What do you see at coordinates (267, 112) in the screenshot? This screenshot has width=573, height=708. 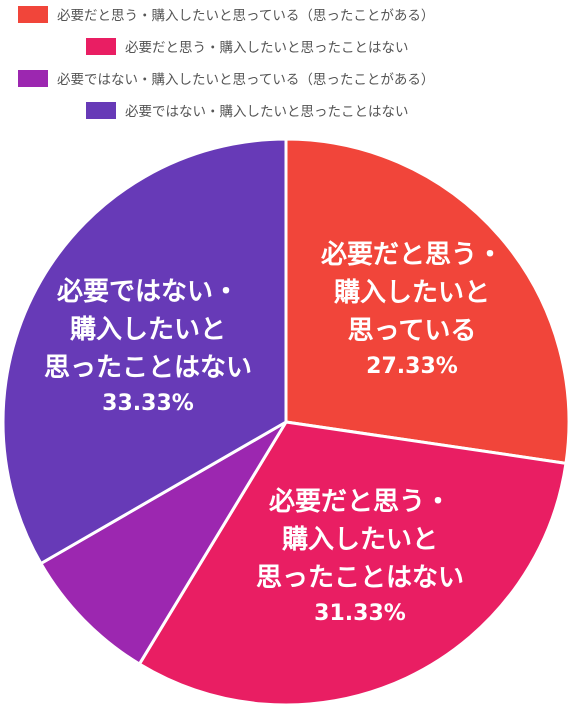 I see `legend-label-4: 必要ではない・購入したいと思ったことはない` at bounding box center [267, 112].